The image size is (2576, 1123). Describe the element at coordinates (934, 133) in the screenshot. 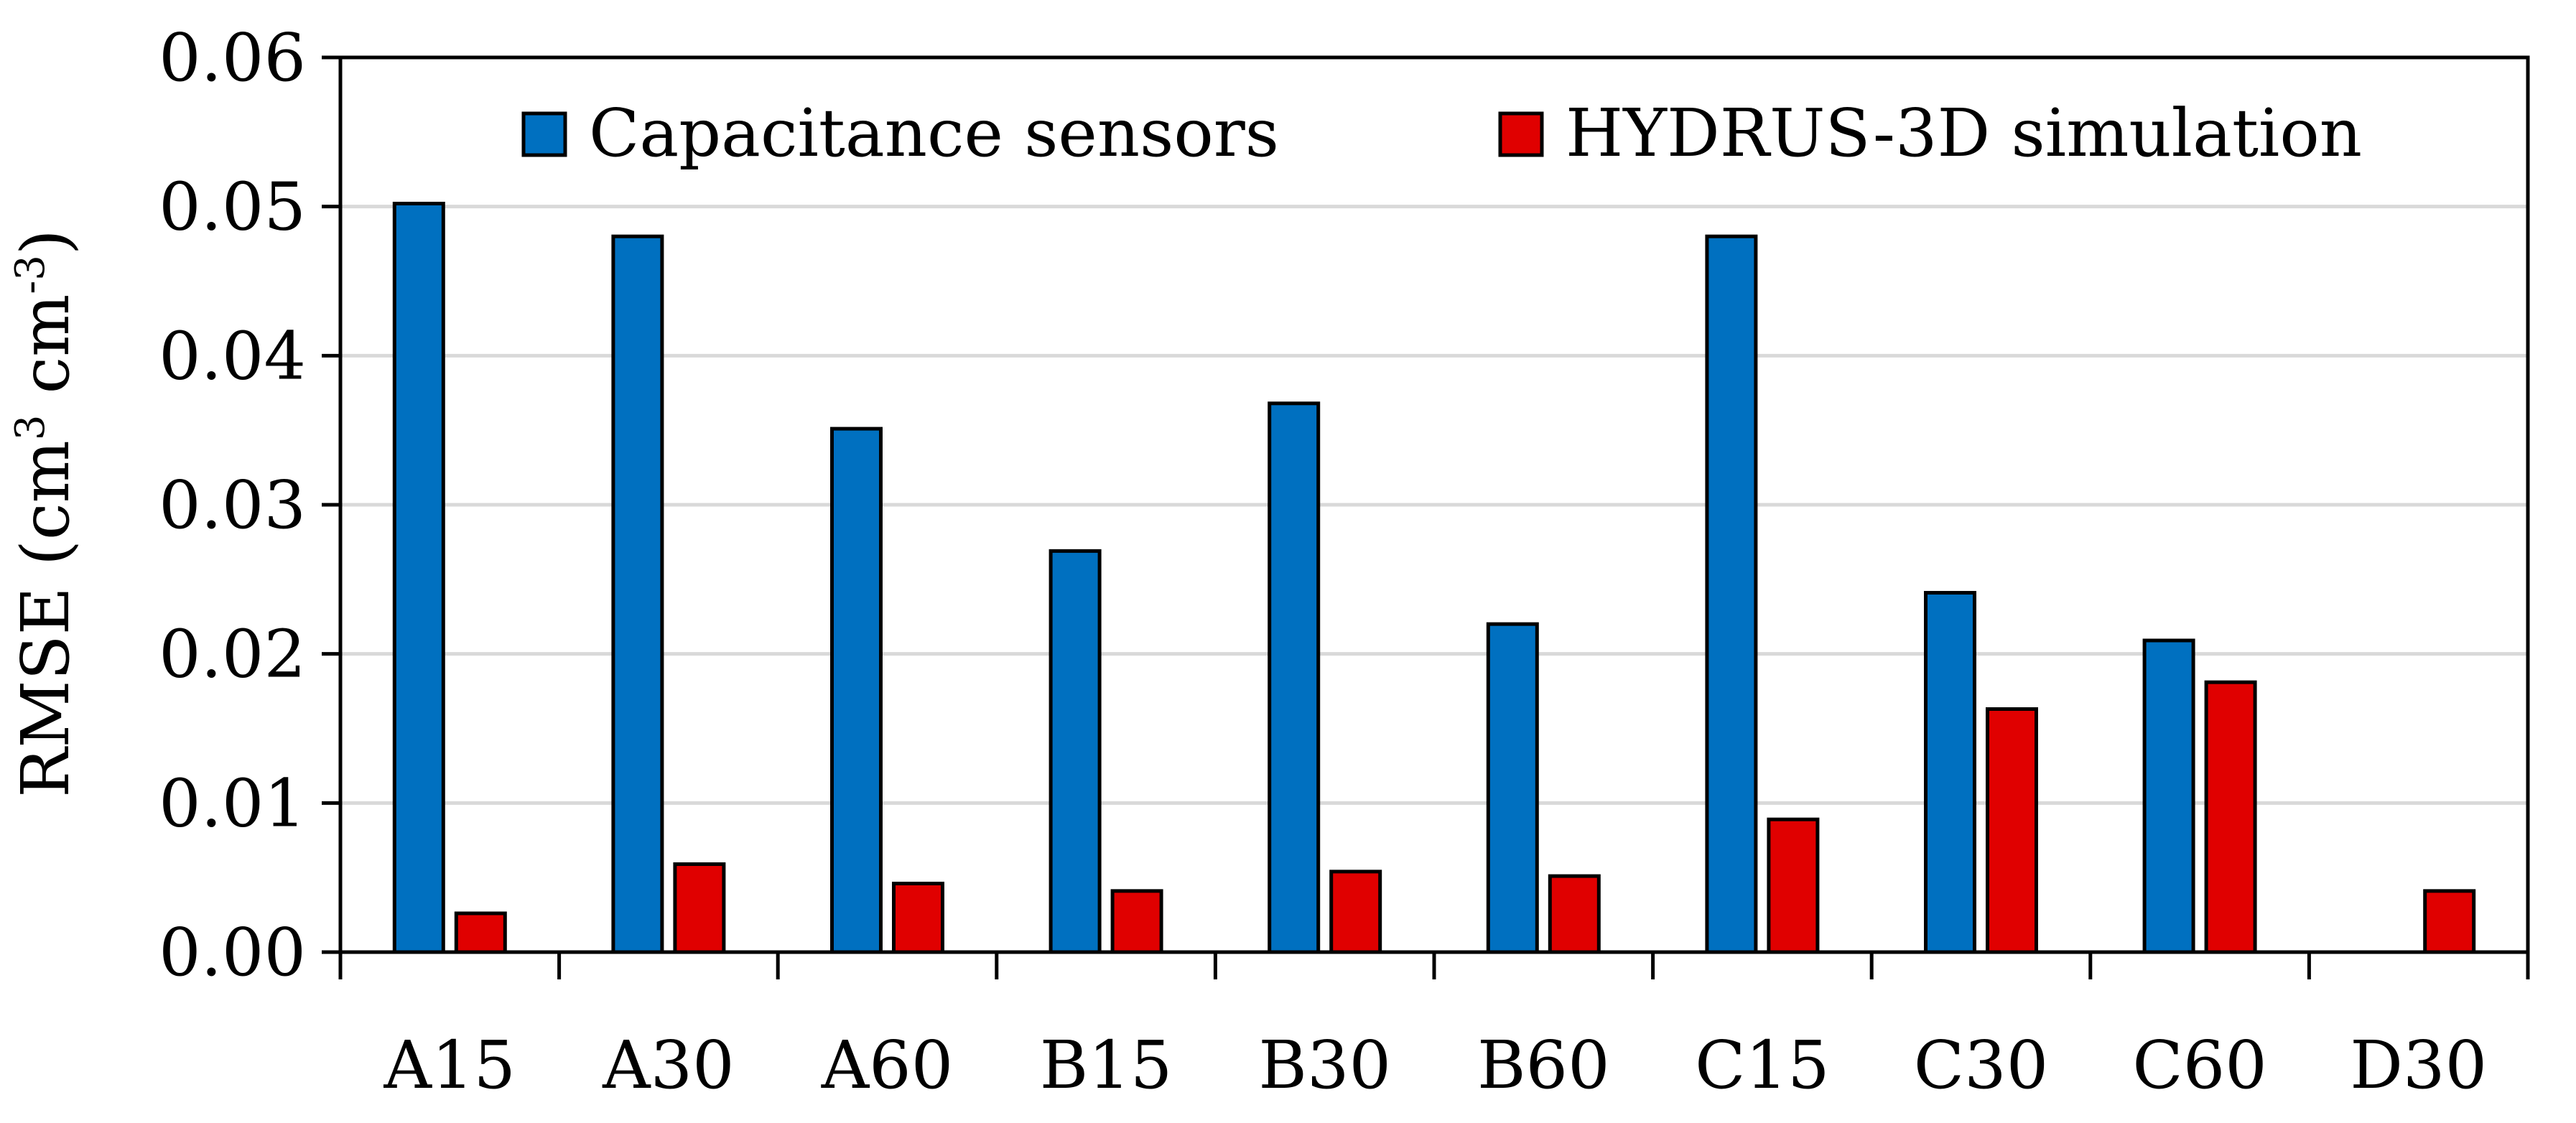

I see `legend-label-capacitance-sensors: Capacitance sensors` at that location.